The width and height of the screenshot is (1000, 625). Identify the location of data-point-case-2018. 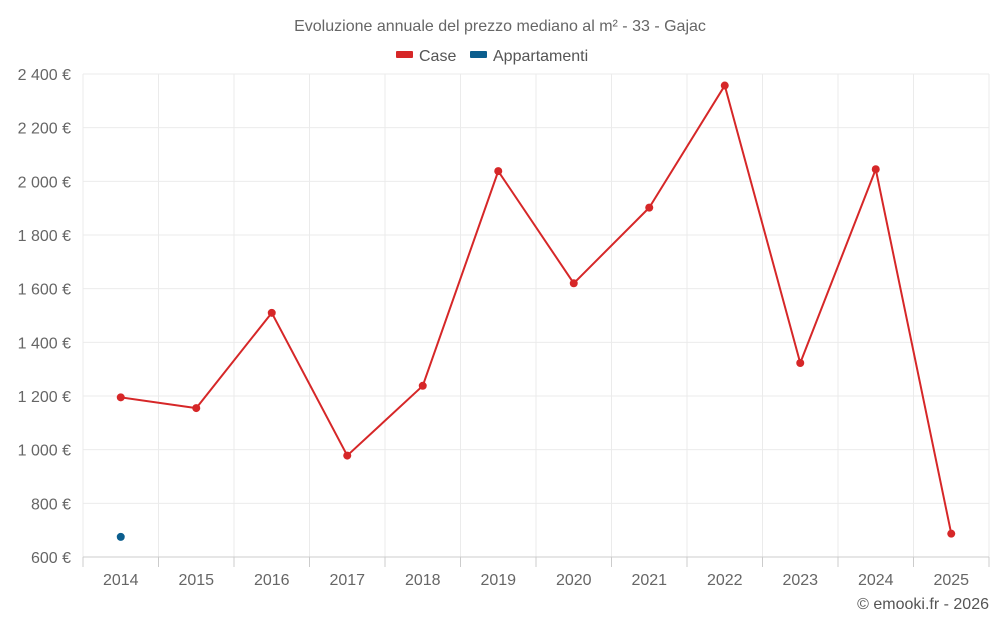
(422, 385).